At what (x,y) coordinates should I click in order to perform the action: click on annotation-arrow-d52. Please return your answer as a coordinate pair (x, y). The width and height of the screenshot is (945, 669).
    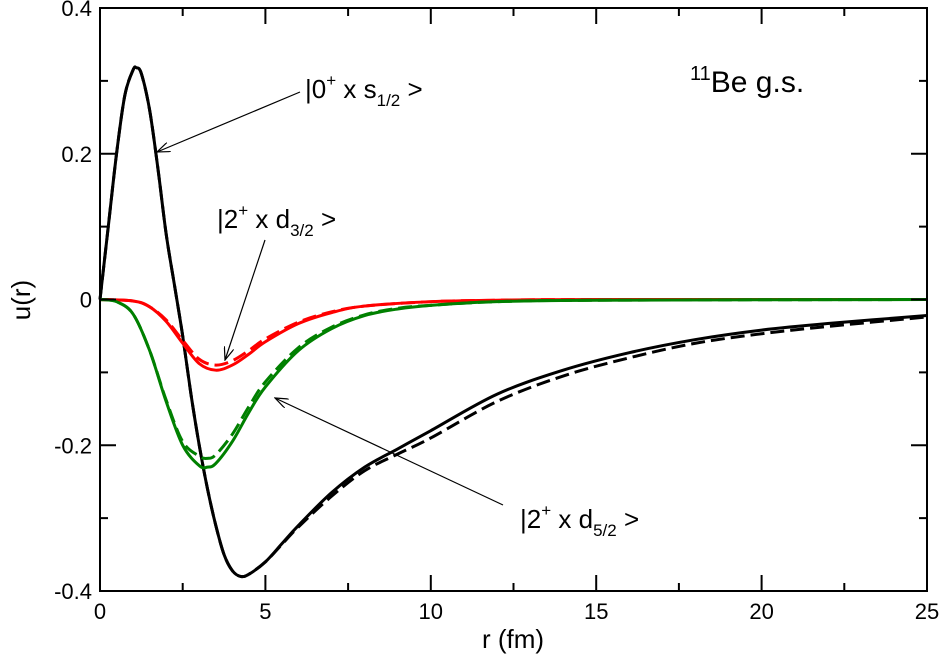
    Looking at the image, I should click on (389, 452).